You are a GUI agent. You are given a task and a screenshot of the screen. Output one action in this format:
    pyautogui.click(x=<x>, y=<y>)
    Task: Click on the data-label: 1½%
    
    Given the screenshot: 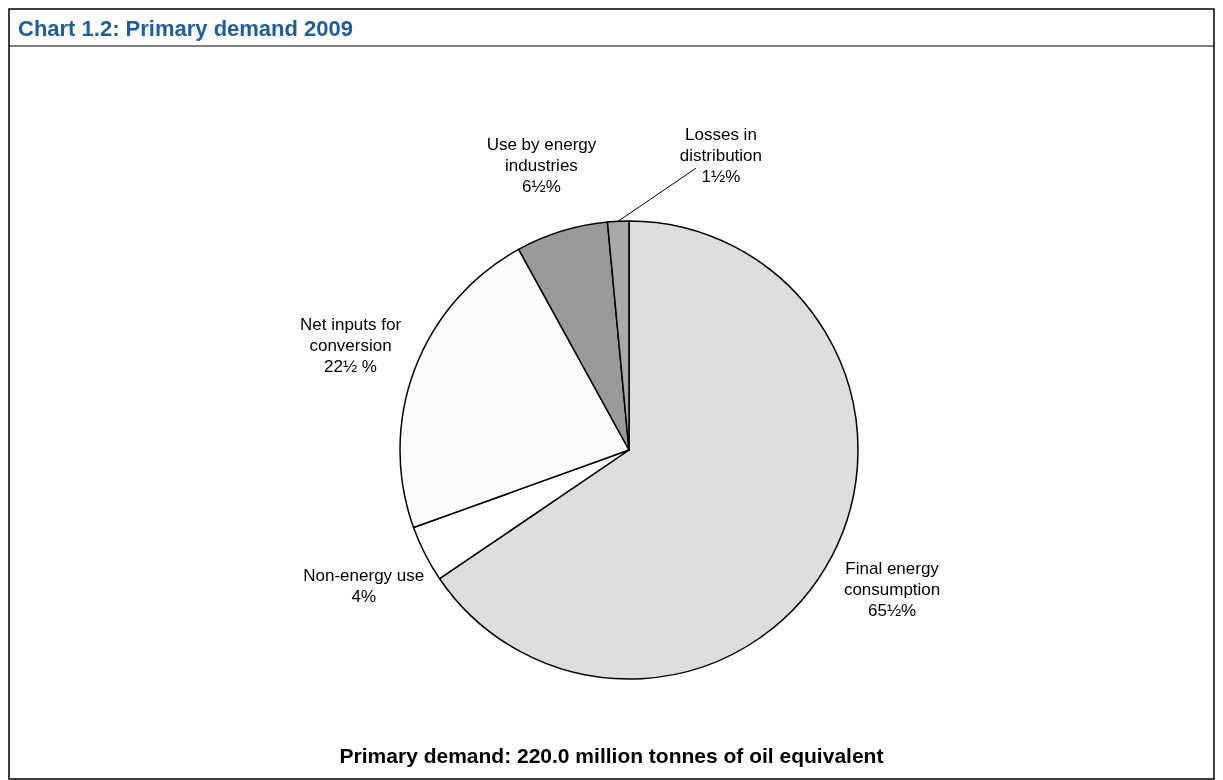 What is the action you would take?
    pyautogui.click(x=721, y=176)
    